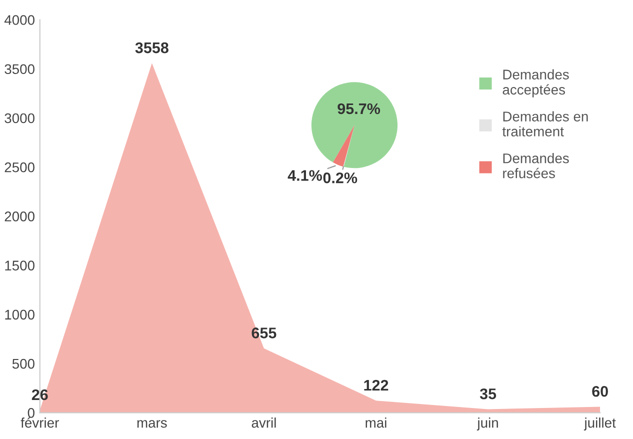  Describe the element at coordinates (19, 118) in the screenshot. I see `y-tick-label: 3000` at that location.